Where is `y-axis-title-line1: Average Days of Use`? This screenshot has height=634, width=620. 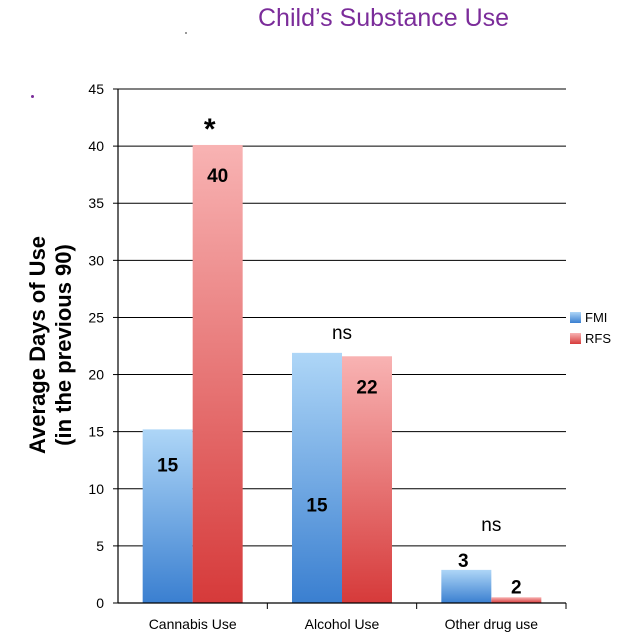 y-axis-title-line1: Average Days of Use is located at coordinates (37, 345).